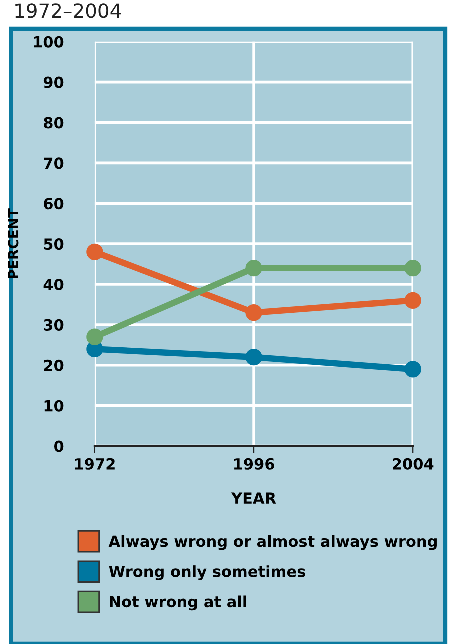  Describe the element at coordinates (59, 446) in the screenshot. I see `y-tick-label: 0` at that location.